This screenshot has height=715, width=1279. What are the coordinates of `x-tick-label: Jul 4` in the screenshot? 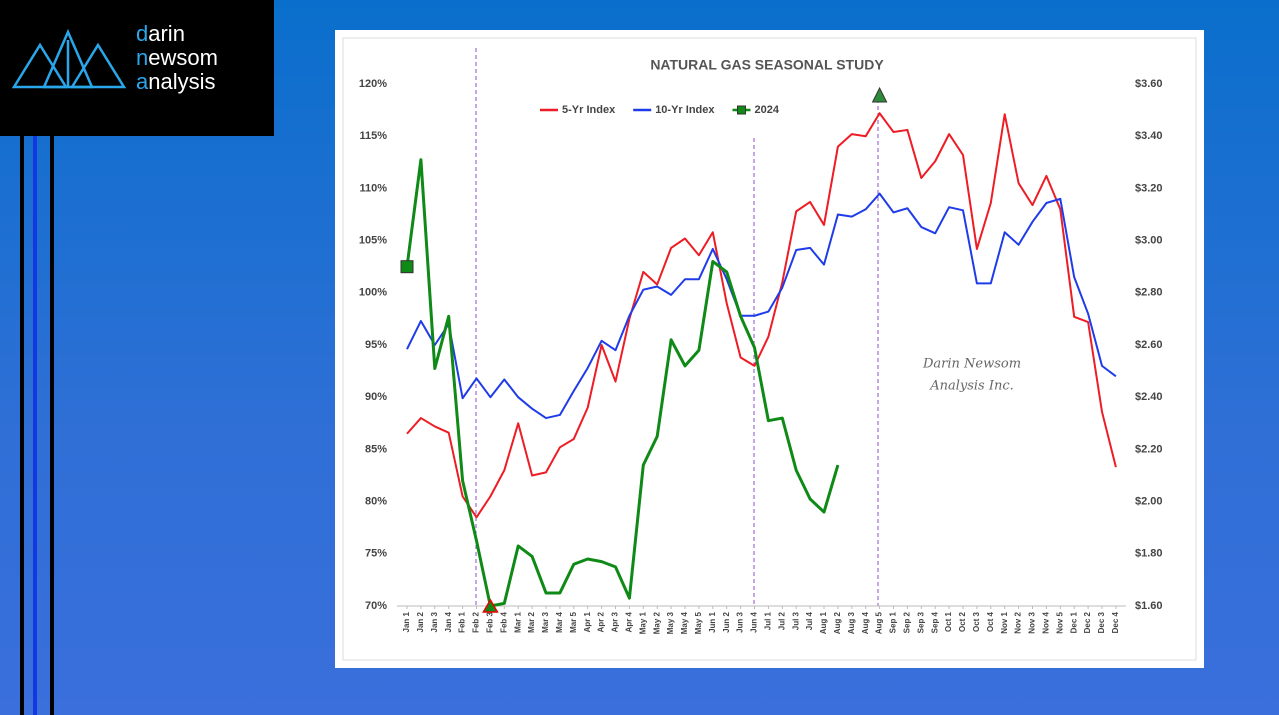 It's located at (809, 620).